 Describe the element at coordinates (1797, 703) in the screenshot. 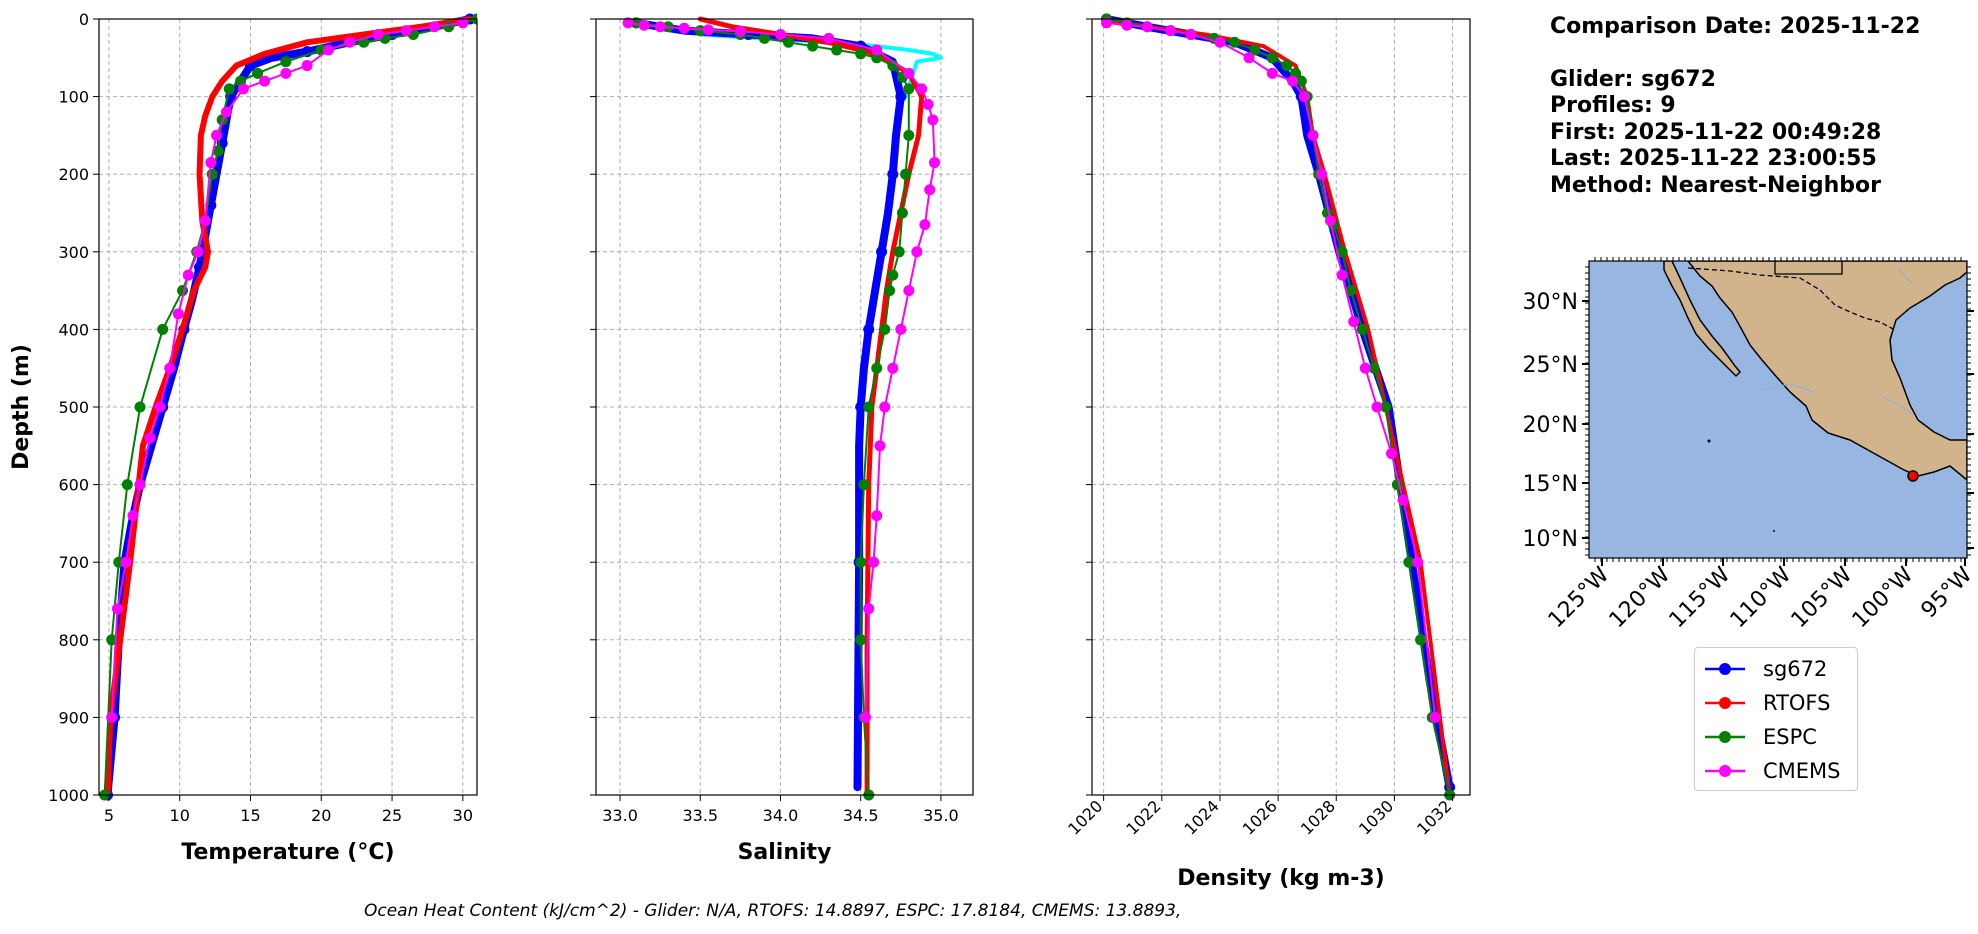

I see `legend-label: RTOFS` at that location.